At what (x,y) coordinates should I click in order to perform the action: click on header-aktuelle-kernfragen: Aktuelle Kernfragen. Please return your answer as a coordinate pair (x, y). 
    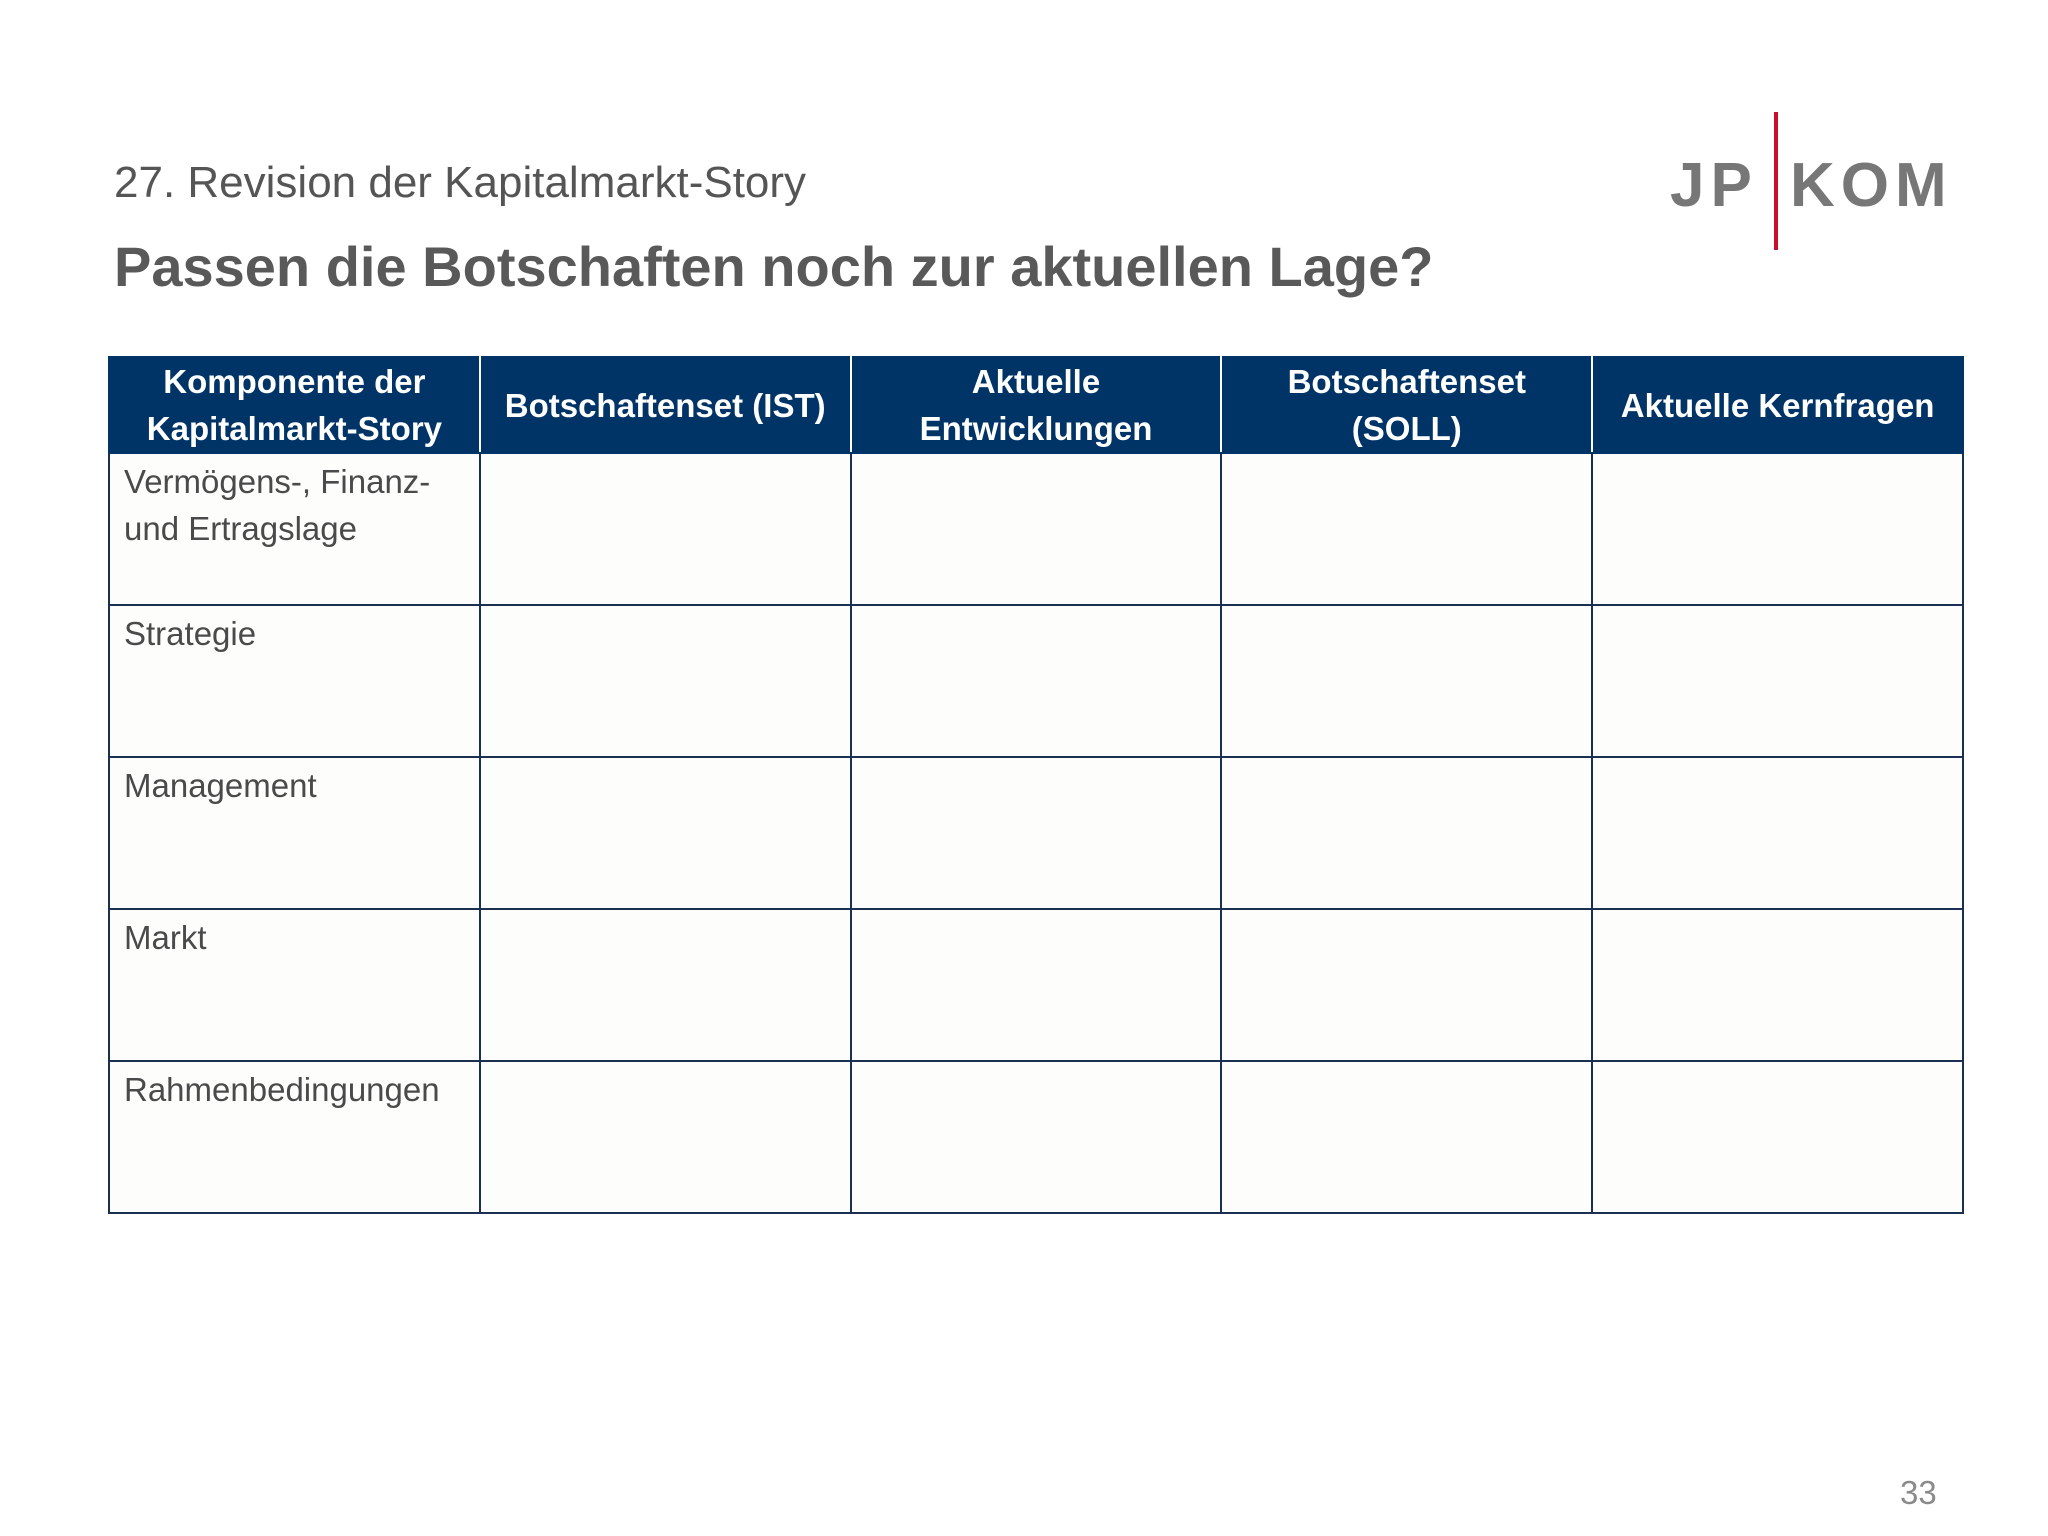
    Looking at the image, I should click on (1777, 405).